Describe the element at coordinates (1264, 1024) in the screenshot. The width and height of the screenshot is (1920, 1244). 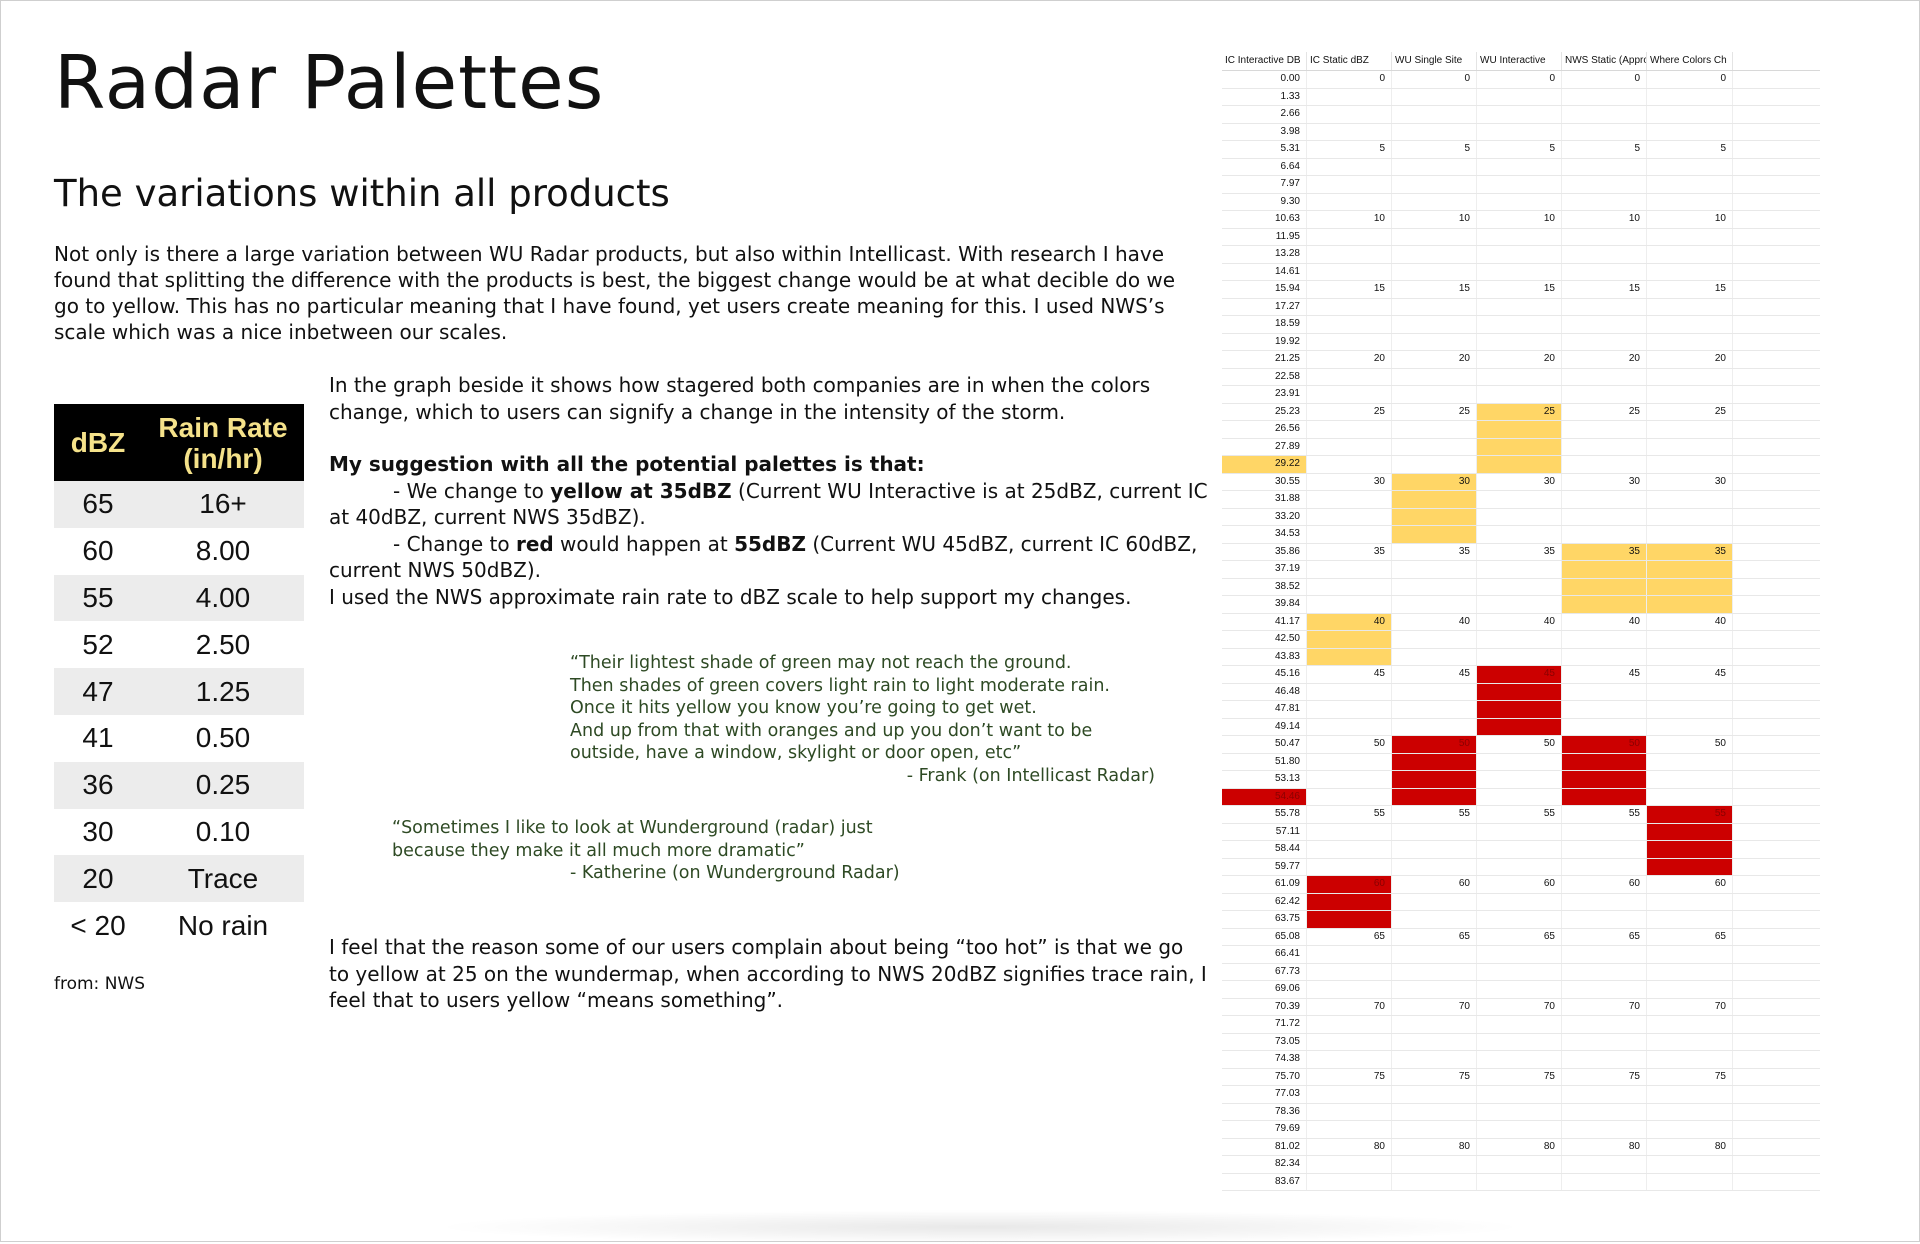
I see `spreadsheet-cell: 71.72` at that location.